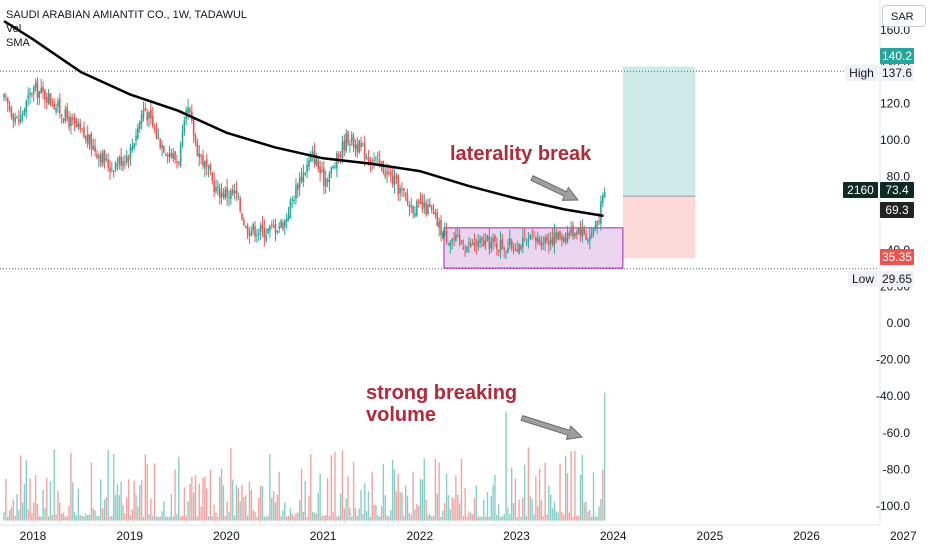 The width and height of the screenshot is (932, 550). What do you see at coordinates (904, 16) in the screenshot?
I see `currency-selector: SAR` at bounding box center [904, 16].